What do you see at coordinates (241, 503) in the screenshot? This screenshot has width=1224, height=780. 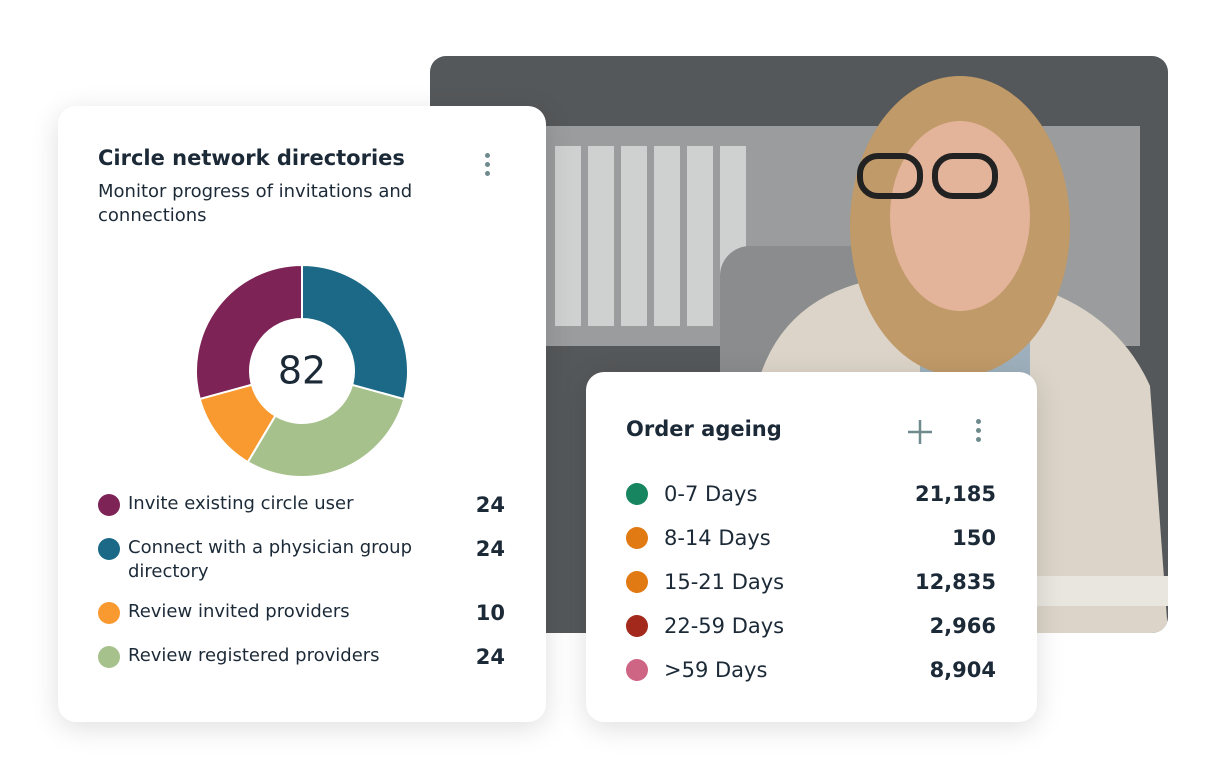 I see `legend-label: Invite existing circle user` at bounding box center [241, 503].